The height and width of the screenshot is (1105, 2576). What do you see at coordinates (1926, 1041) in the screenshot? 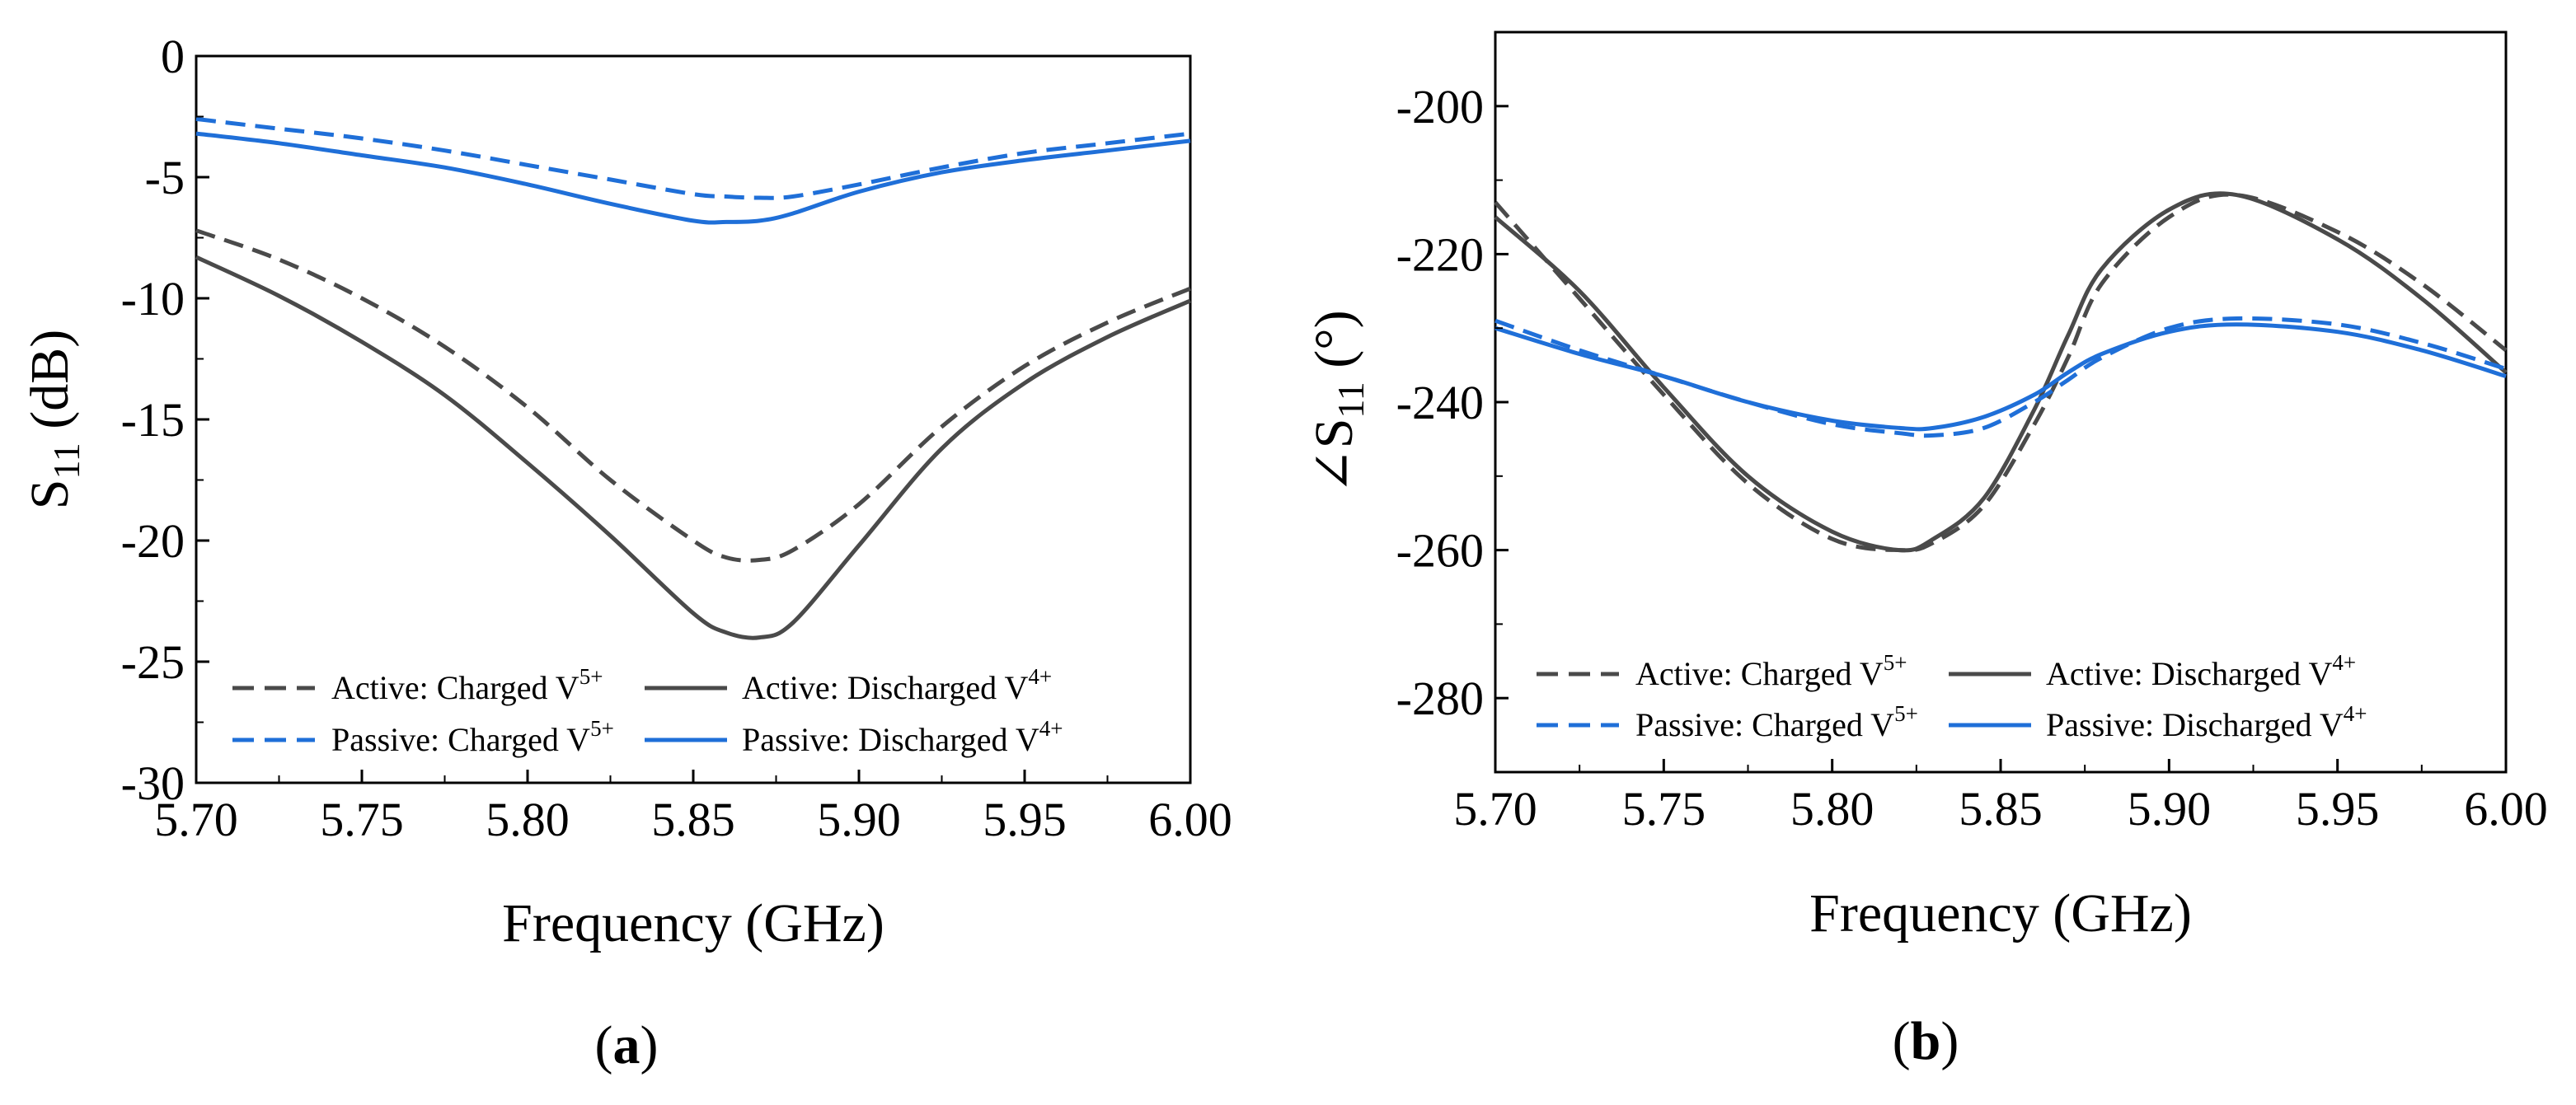
I see `panel-caption-b: (b)` at bounding box center [1926, 1041].